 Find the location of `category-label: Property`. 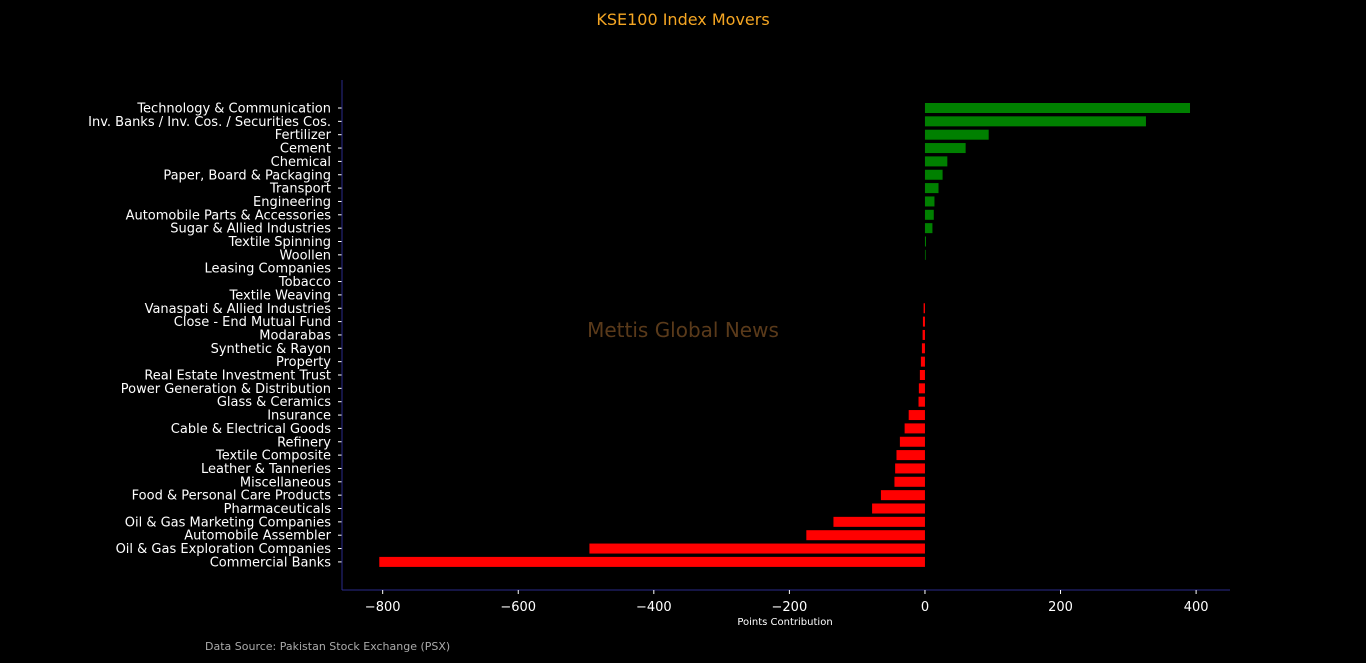

category-label: Property is located at coordinates (303, 362).